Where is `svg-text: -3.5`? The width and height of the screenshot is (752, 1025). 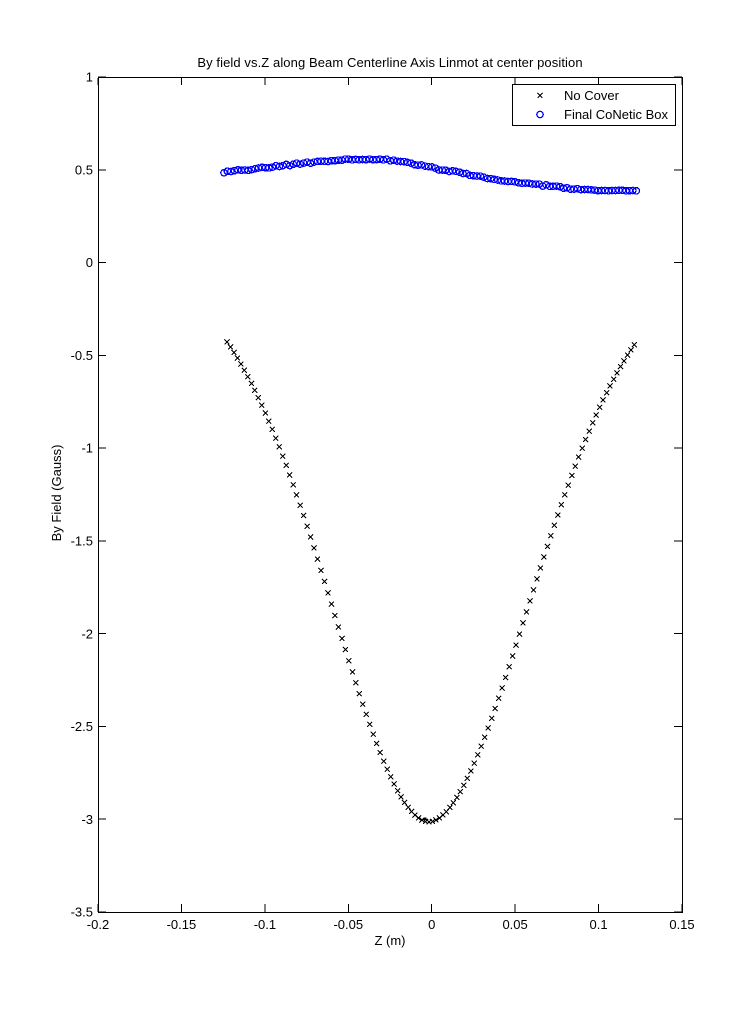
svg-text: -3.5 is located at coordinates (82, 912).